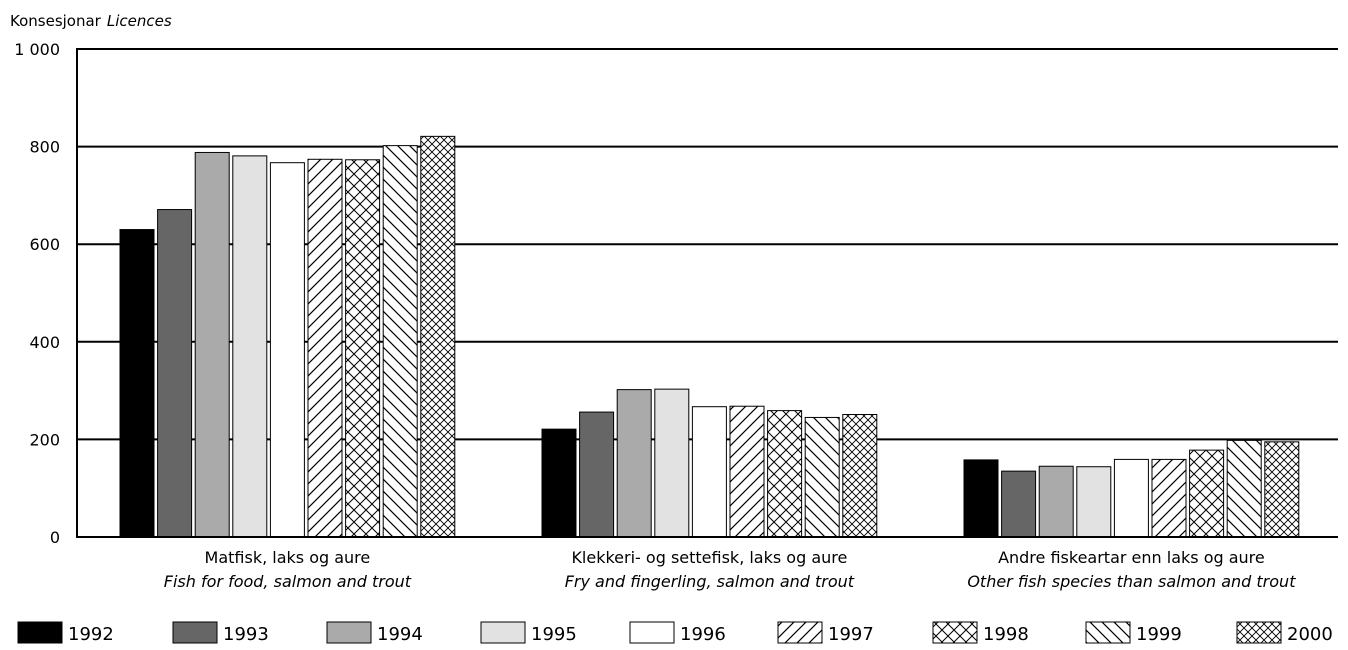 The height and width of the screenshot is (650, 1348). What do you see at coordinates (1131, 498) in the screenshot?
I see `bar-1996-cat3` at bounding box center [1131, 498].